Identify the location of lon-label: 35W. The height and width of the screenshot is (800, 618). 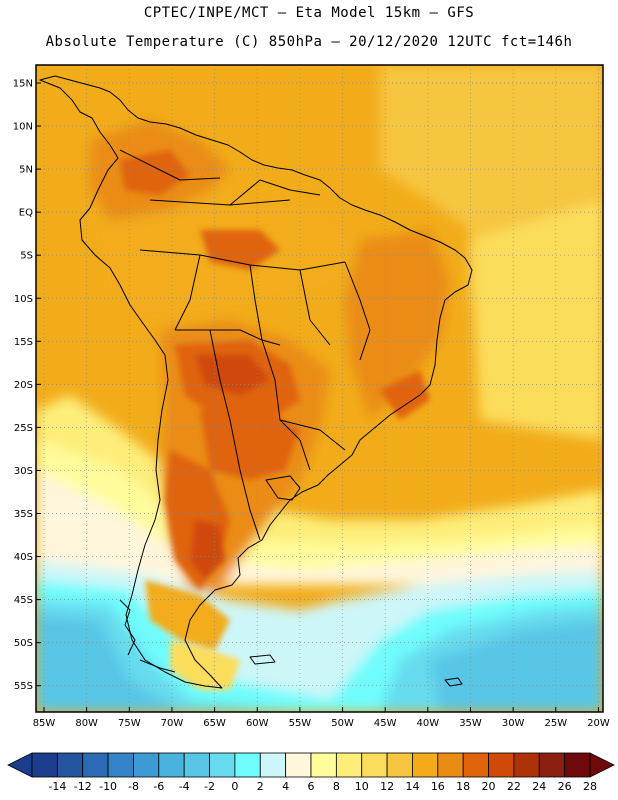
(470, 723).